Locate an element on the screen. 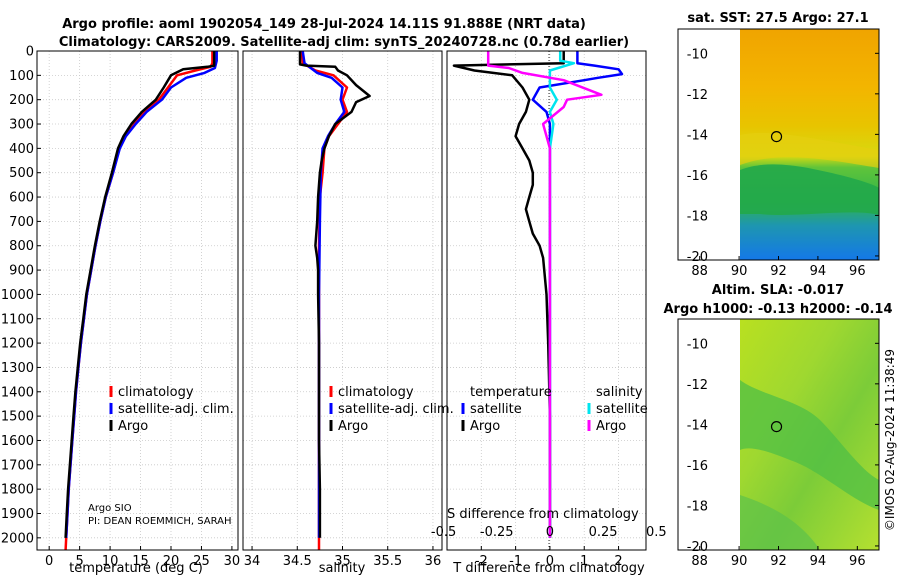 This screenshot has width=900, height=580. s-tick-label: 0 is located at coordinates (550, 532).